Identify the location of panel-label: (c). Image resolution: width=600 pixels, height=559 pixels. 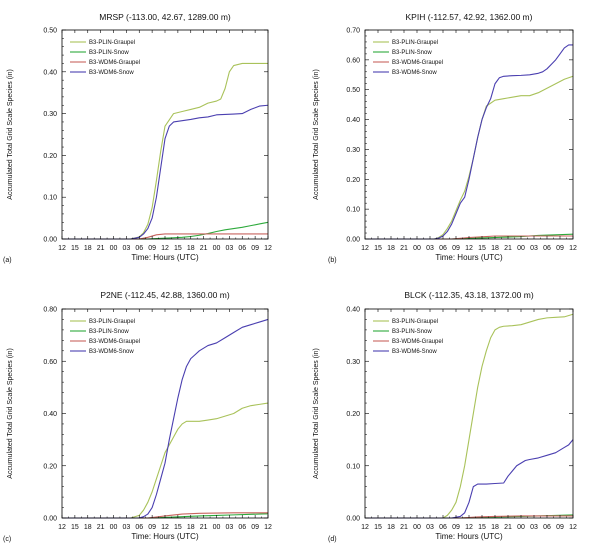
(7, 539).